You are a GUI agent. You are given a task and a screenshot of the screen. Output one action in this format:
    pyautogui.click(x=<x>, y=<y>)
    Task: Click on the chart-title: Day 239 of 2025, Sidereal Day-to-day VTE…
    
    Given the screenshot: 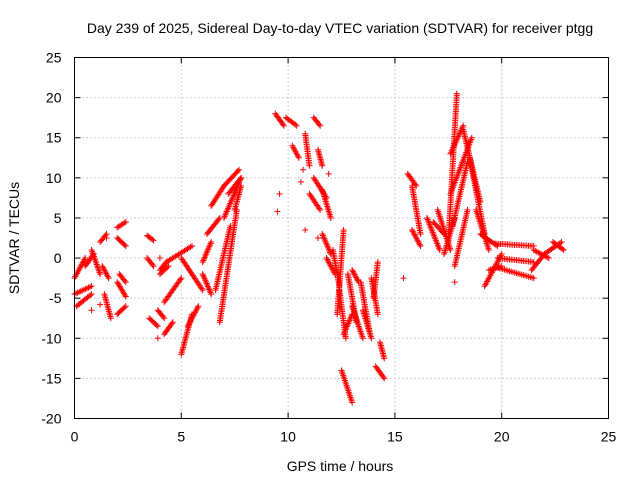 What is the action you would take?
    pyautogui.click(x=340, y=28)
    